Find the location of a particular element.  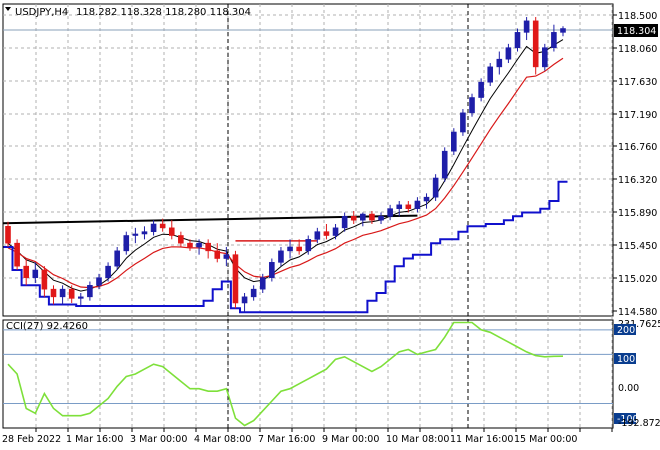

cci-level-minus100: -100 is located at coordinates (628, 419).